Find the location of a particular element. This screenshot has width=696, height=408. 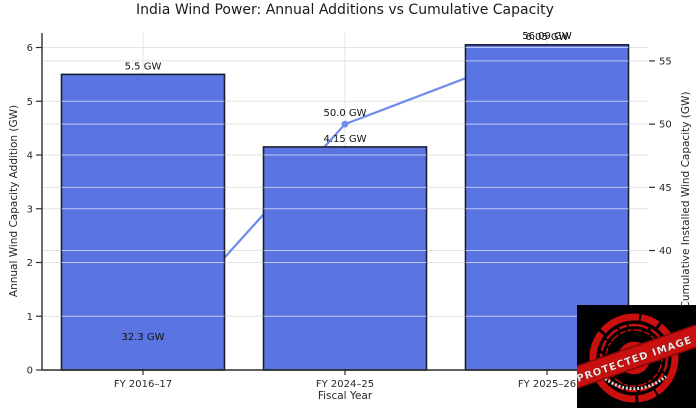

stamp-graphic: PROTECTED IMAGE is located at coordinates (629, 358).